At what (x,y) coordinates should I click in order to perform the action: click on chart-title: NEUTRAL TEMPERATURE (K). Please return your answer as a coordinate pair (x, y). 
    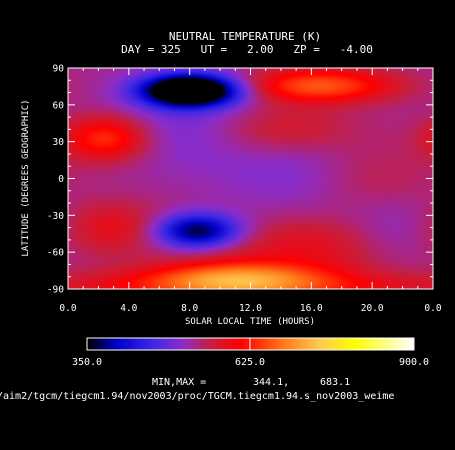
    Looking at the image, I should click on (245, 36).